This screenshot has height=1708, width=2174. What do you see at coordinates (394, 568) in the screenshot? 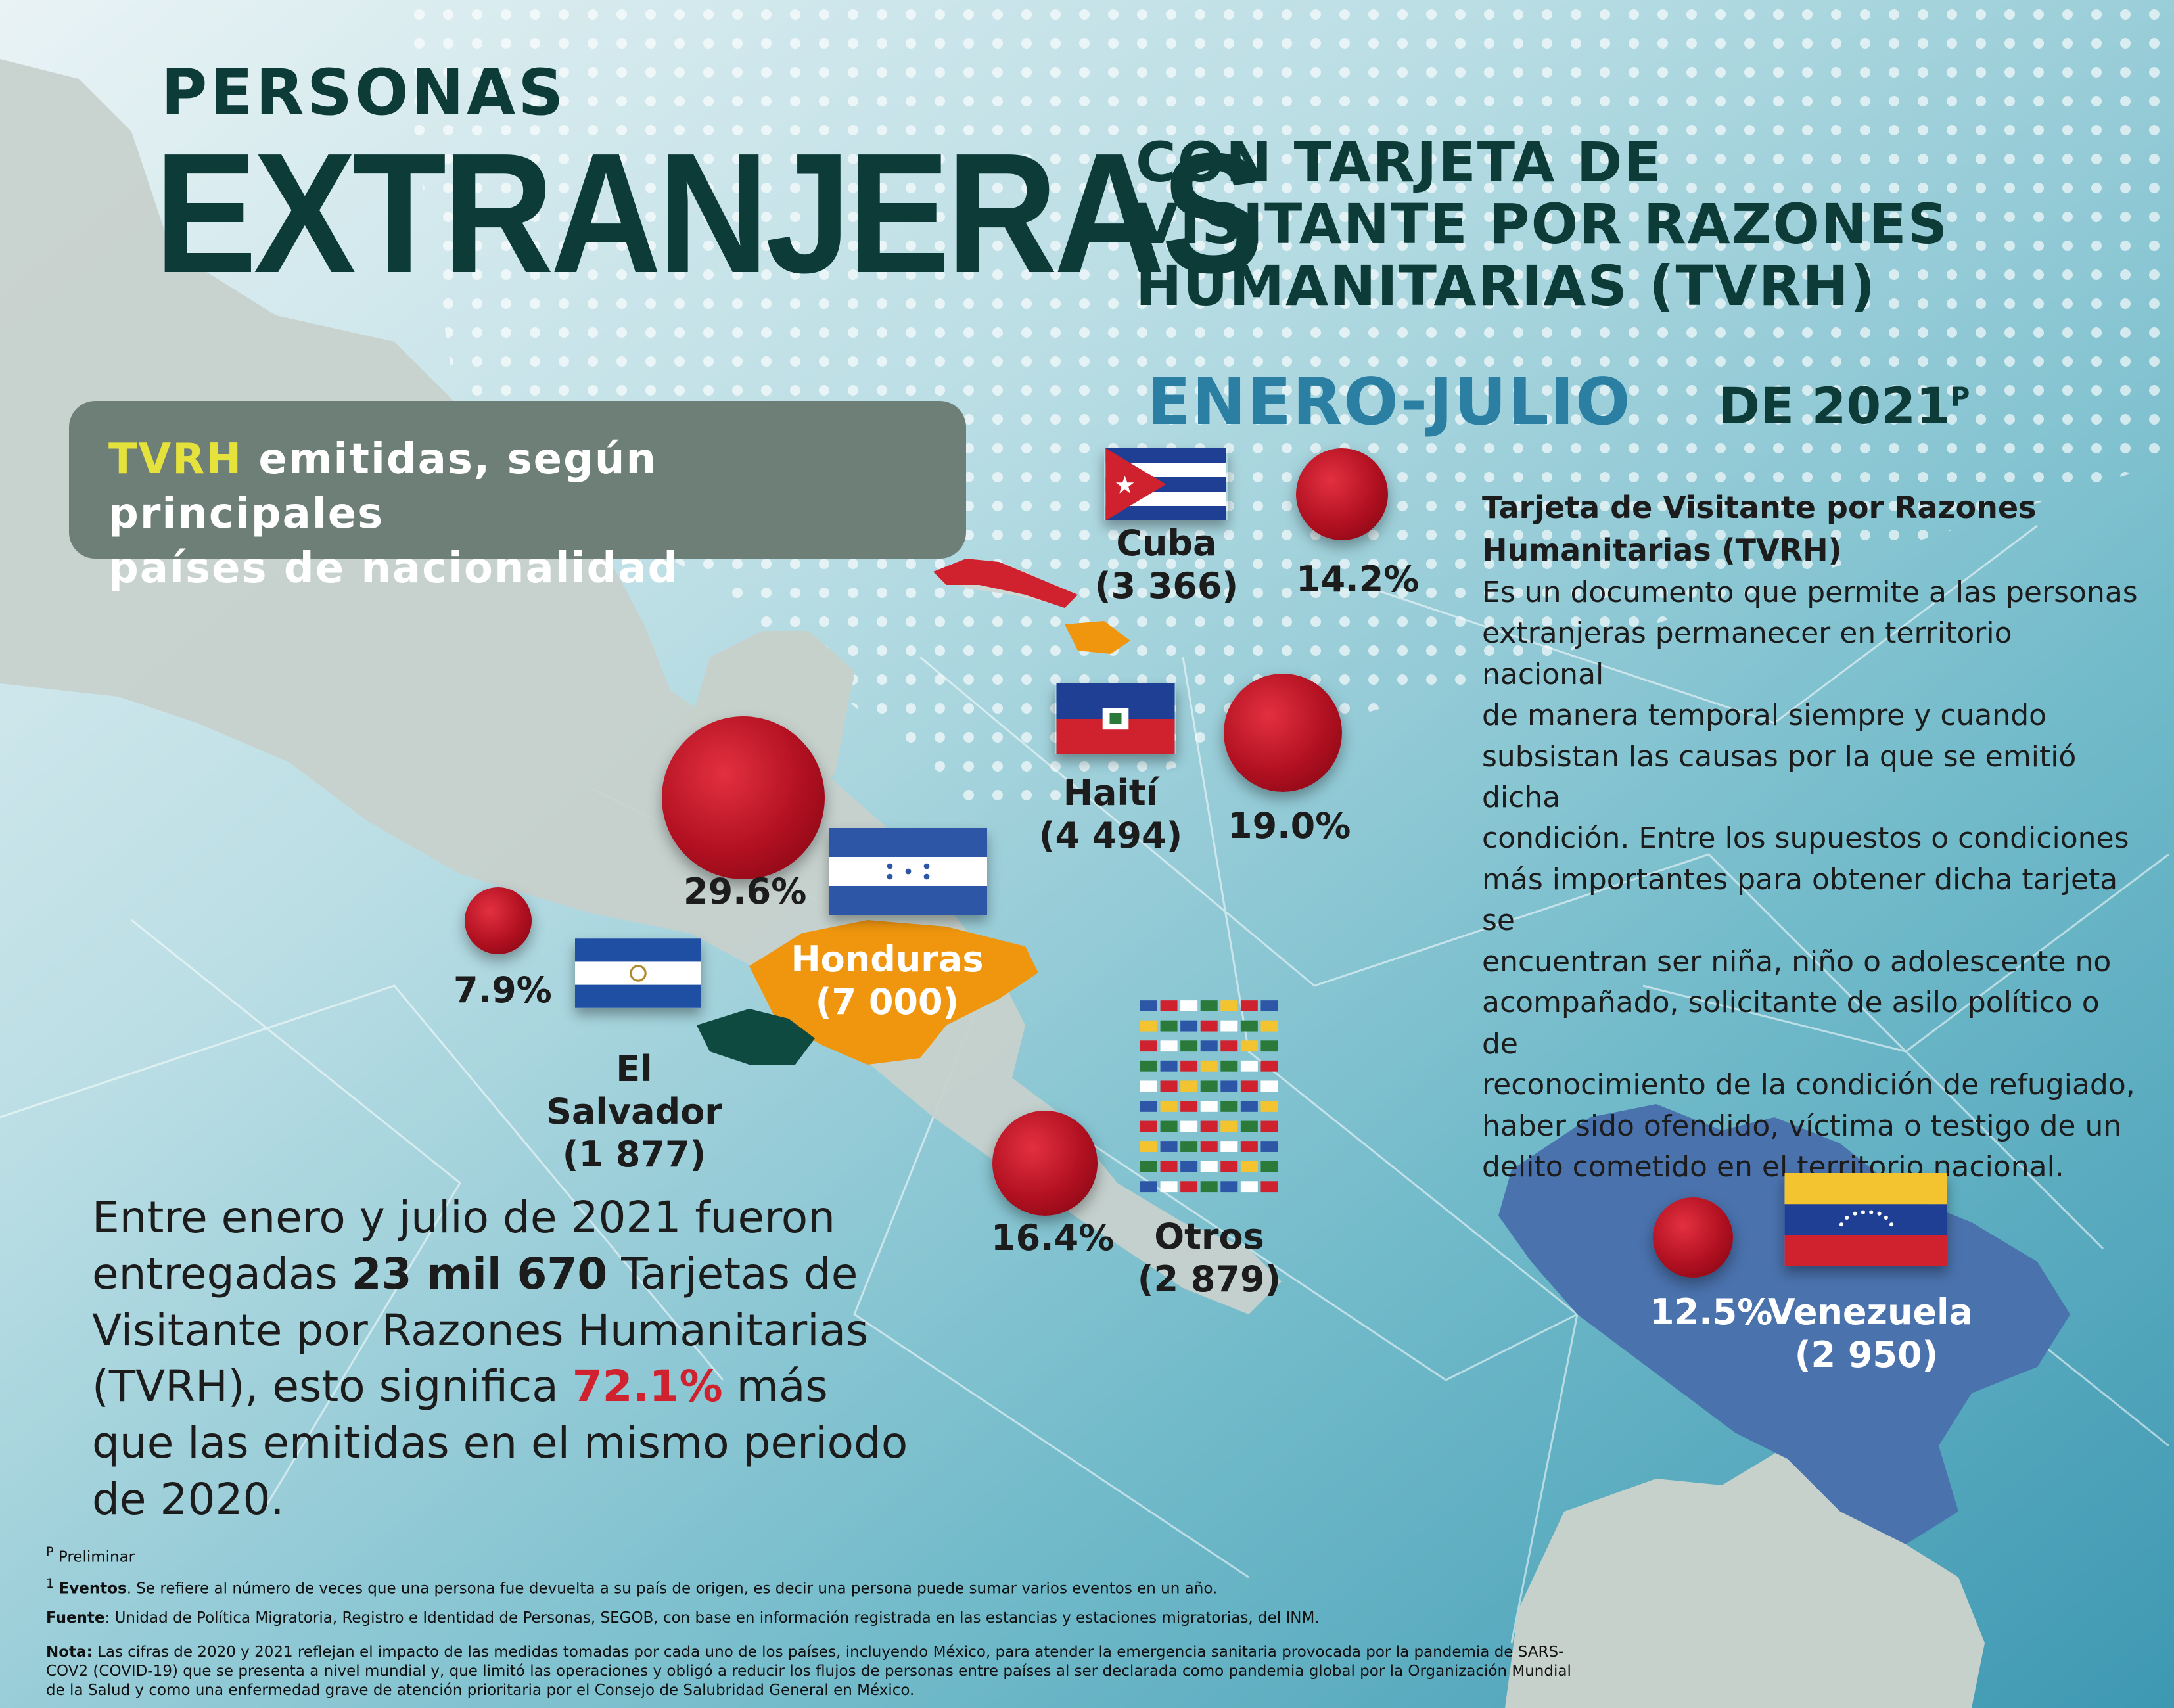
I see `badge-line-2: países de nacionalidad` at bounding box center [394, 568].